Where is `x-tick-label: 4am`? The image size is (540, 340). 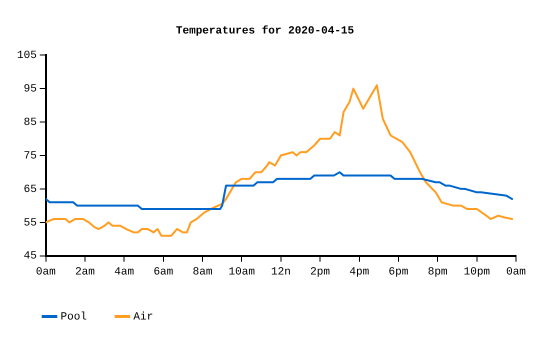 x-tick-label: 4am is located at coordinates (124, 272).